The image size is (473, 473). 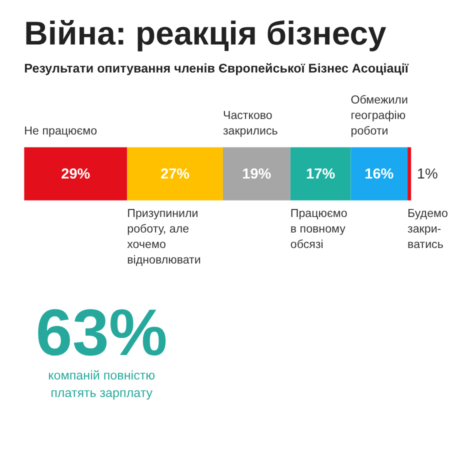 What do you see at coordinates (61, 131) in the screenshot?
I see `series-label: Не працюємо` at bounding box center [61, 131].